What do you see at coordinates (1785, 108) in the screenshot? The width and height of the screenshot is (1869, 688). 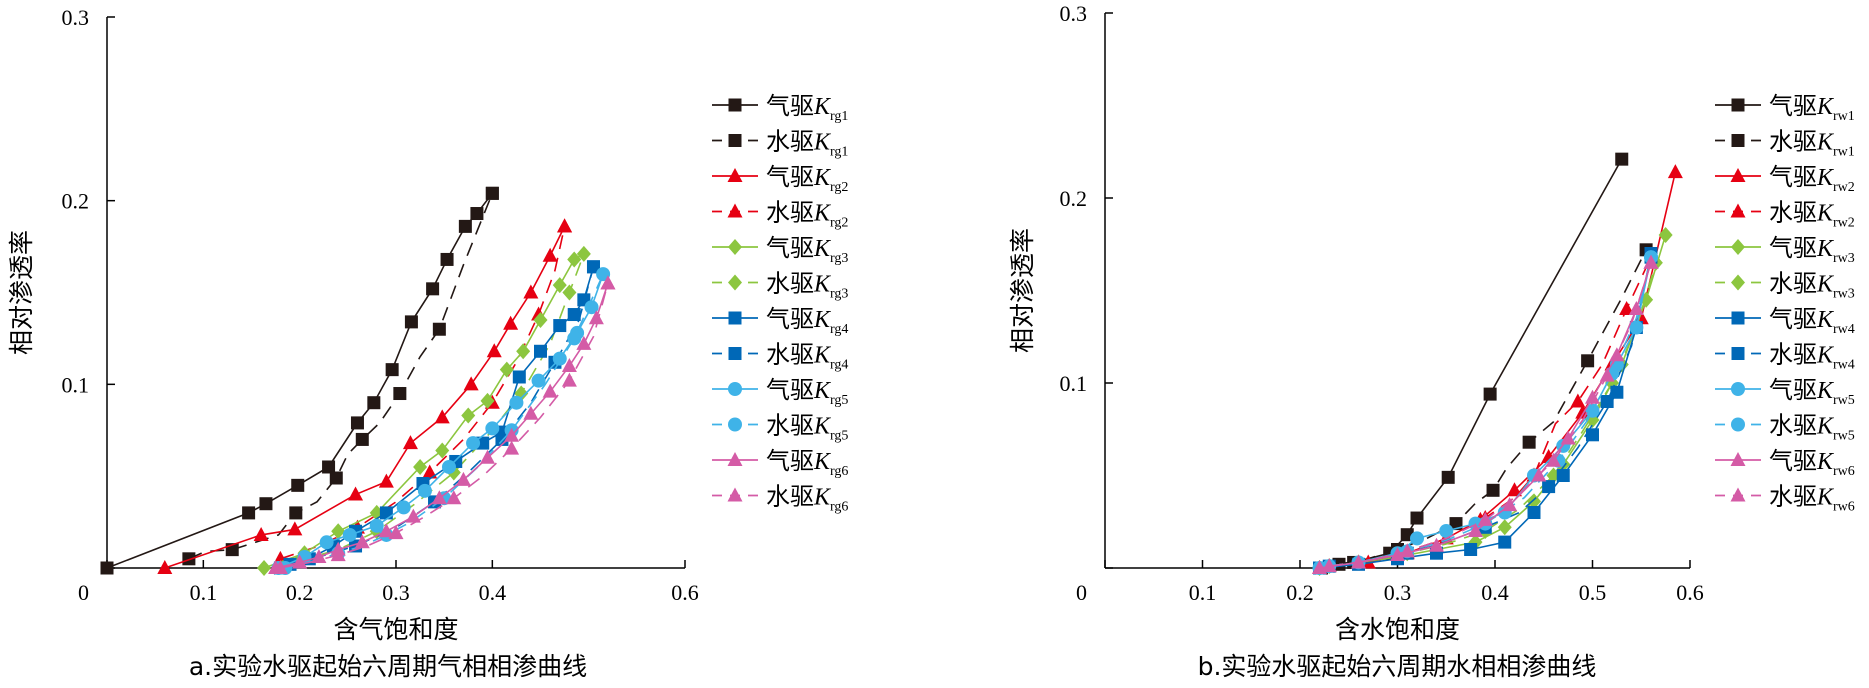 I see `legend-item: 气驱Krw1` at bounding box center [1785, 108].